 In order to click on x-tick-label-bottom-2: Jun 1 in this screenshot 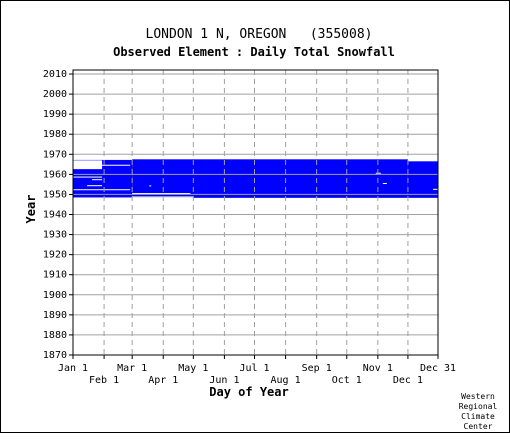, I will do `click(224, 380)`.